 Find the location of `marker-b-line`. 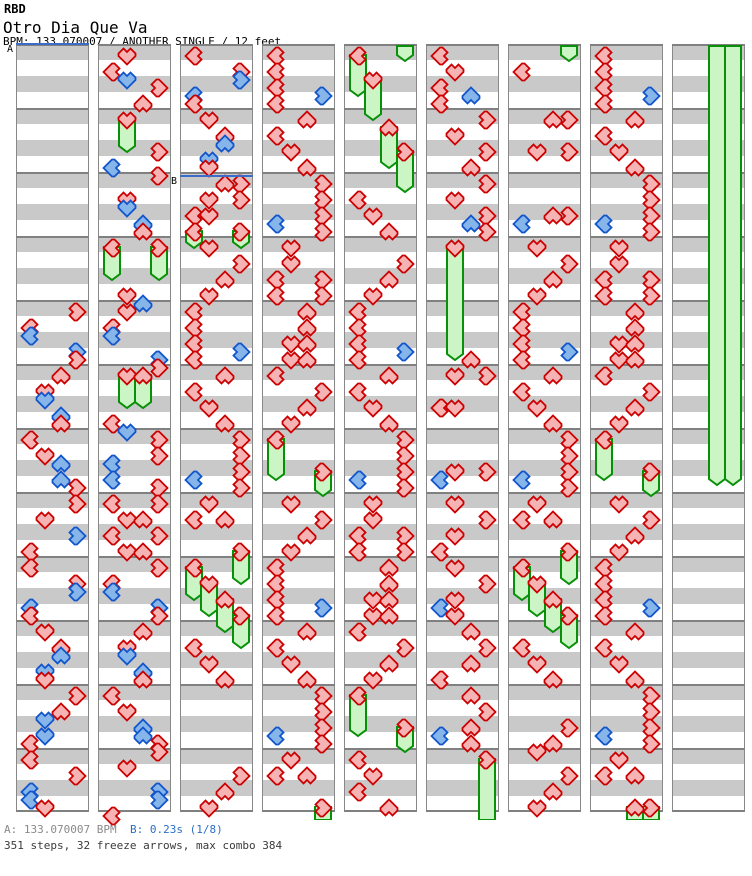

marker-b-line is located at coordinates (216, 176).